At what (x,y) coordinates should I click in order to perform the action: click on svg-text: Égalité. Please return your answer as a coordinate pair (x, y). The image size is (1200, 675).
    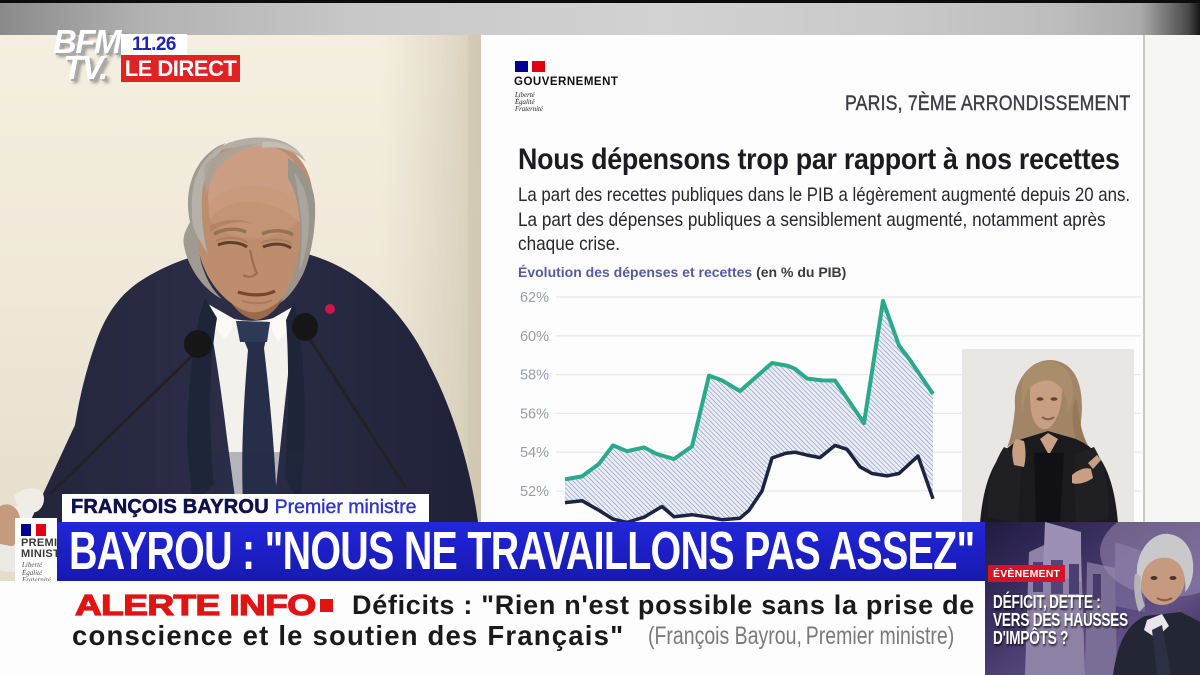
    Looking at the image, I should click on (525, 102).